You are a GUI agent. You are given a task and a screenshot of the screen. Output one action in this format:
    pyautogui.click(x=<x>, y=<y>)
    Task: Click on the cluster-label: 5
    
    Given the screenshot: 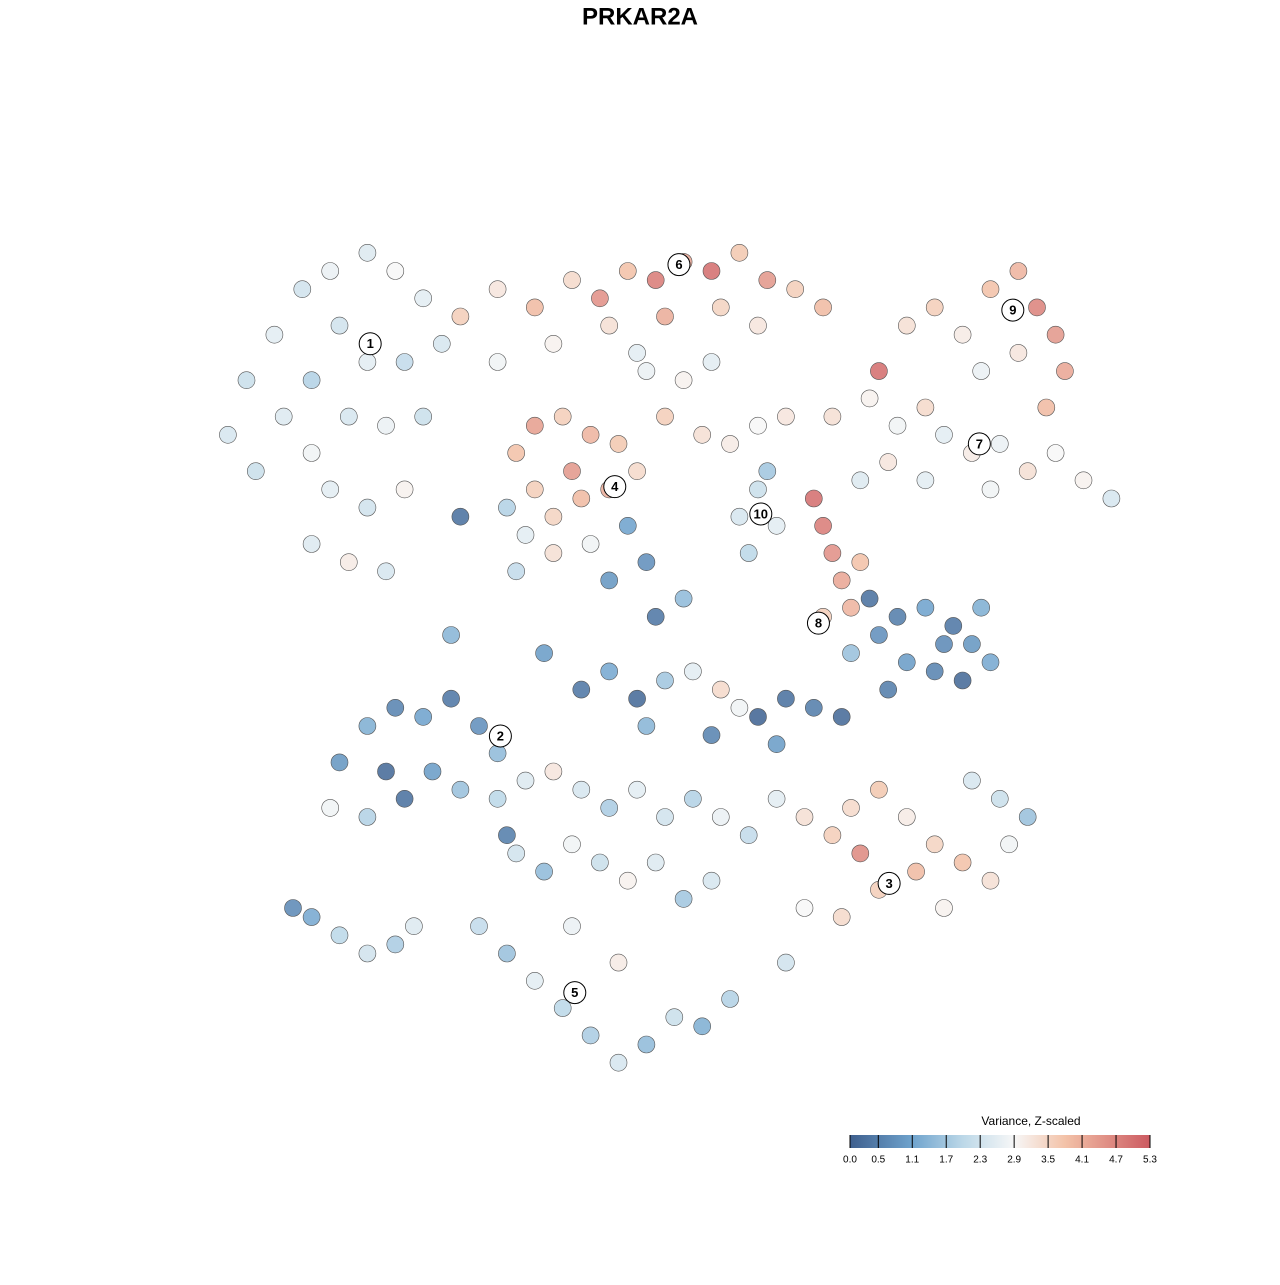 What is the action you would take?
    pyautogui.click(x=574, y=992)
    